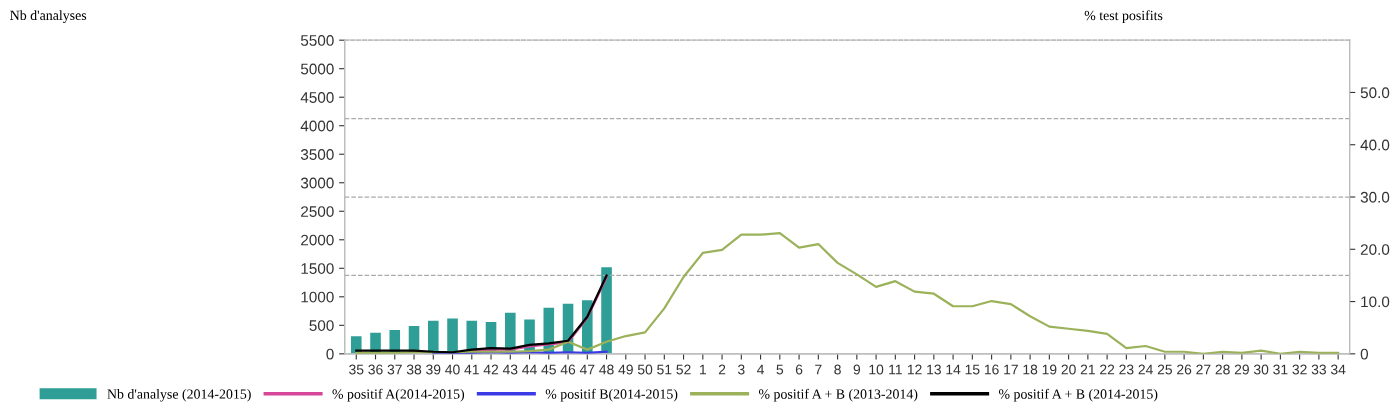  Describe the element at coordinates (587, 369) in the screenshot. I see `x-tick-label: 47` at that location.